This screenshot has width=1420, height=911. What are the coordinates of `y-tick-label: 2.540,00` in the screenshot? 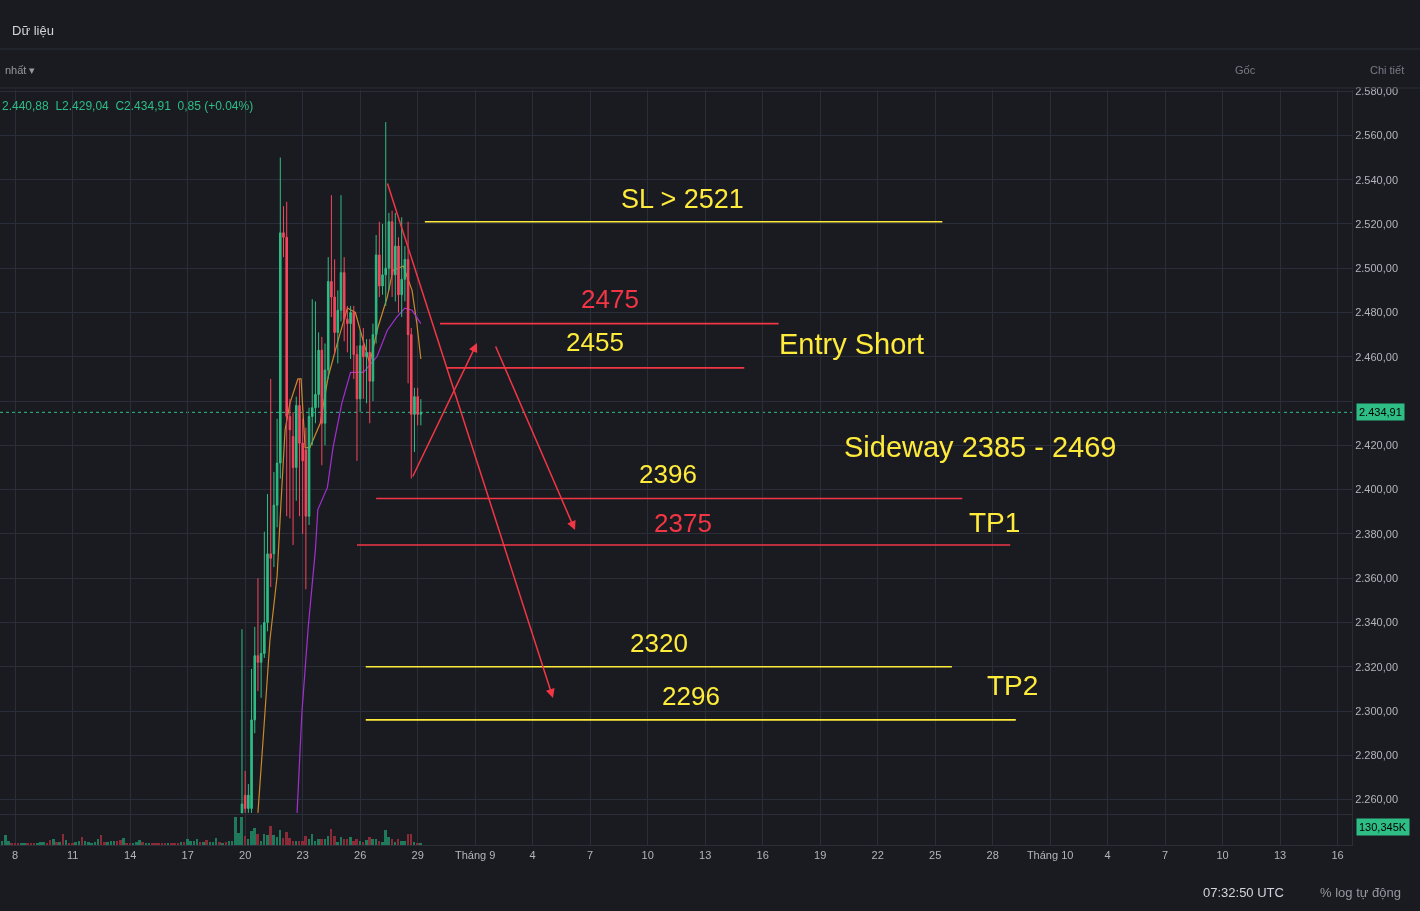 It's located at (1377, 179).